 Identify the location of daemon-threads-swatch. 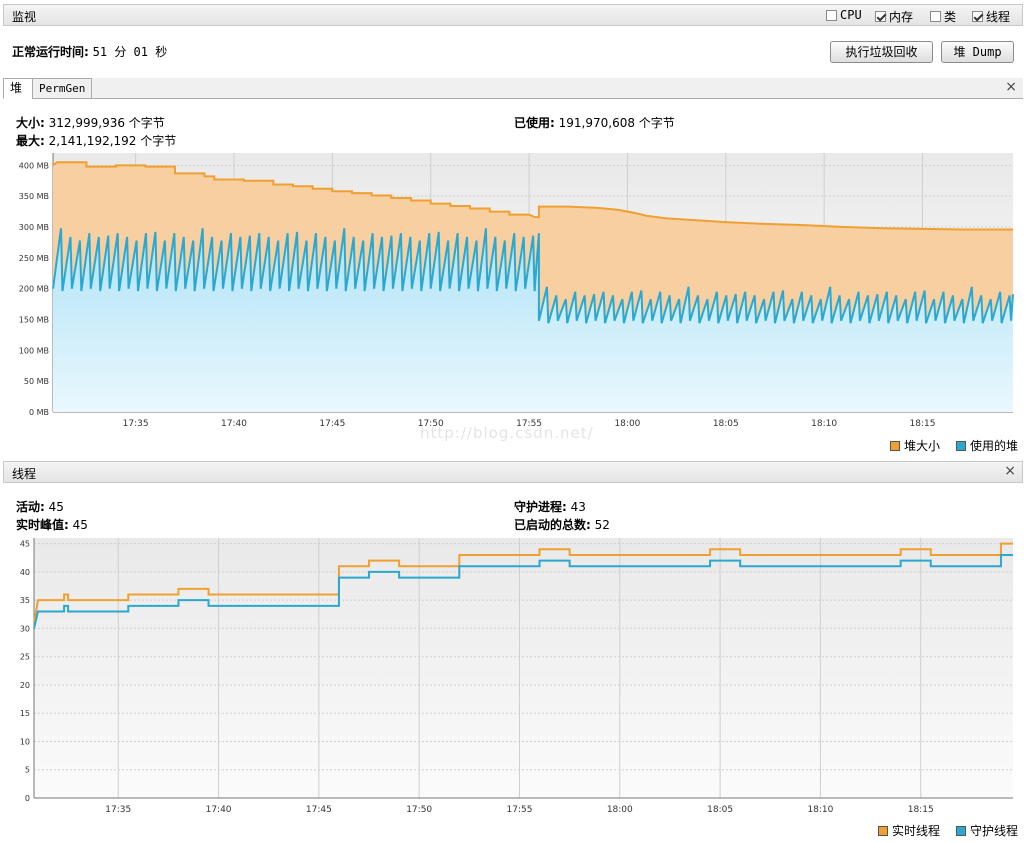
(961, 830).